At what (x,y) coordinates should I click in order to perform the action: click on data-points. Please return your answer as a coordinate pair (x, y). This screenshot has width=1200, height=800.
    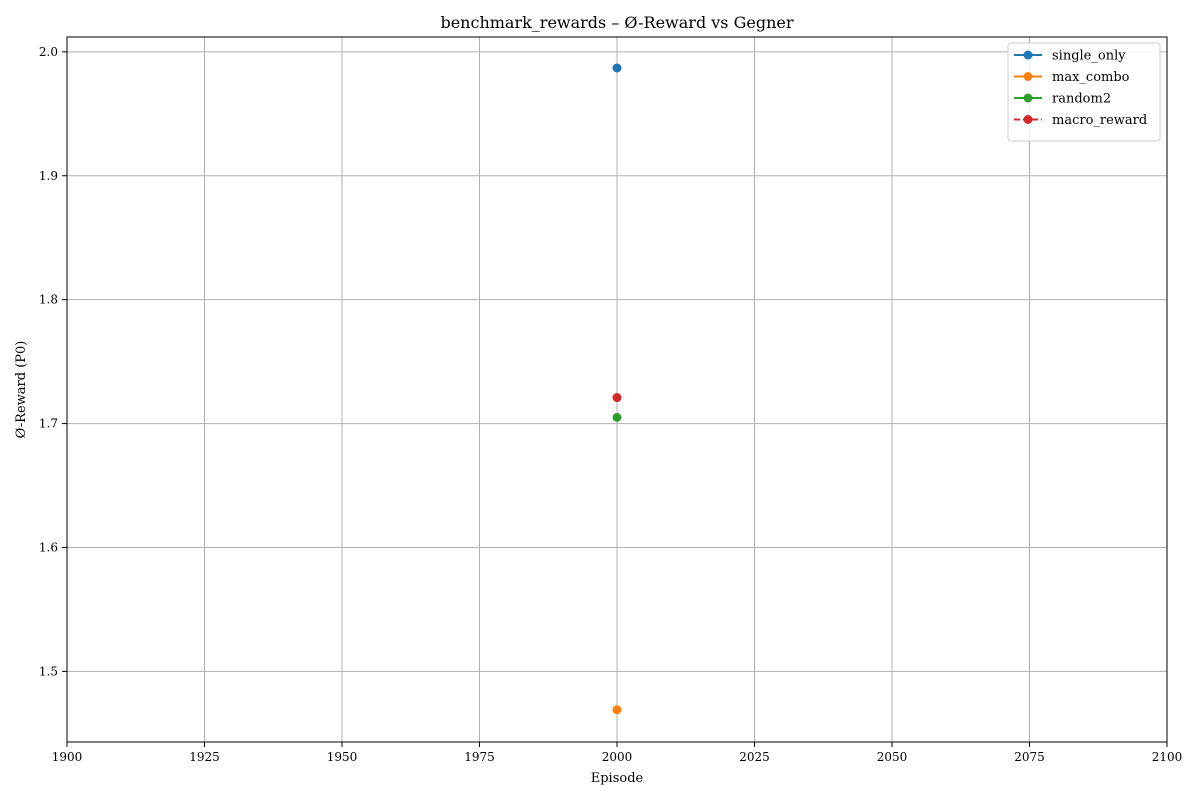
    Looking at the image, I should click on (617, 389).